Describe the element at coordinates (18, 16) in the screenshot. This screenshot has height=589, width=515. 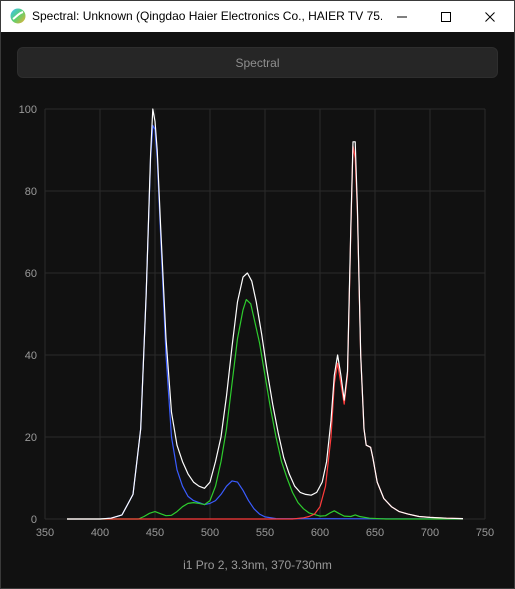
I see `spectral-app-icon` at that location.